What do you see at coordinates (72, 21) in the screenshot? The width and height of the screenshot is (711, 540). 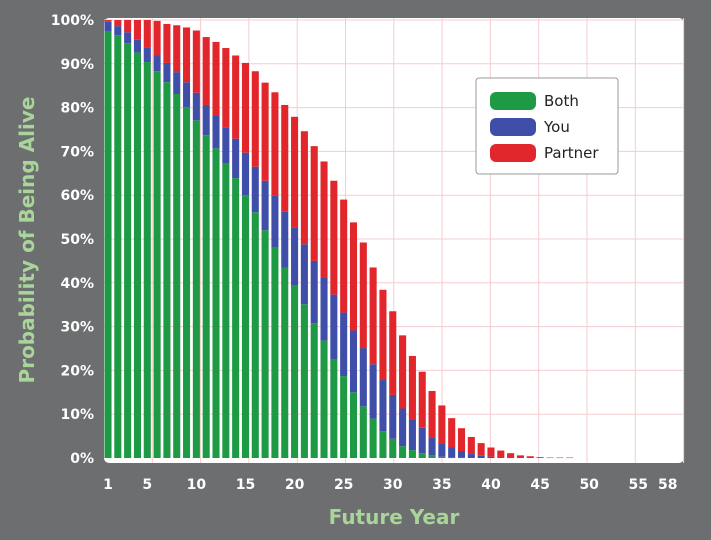 I see `y-tick-label: 100%` at bounding box center [72, 21].